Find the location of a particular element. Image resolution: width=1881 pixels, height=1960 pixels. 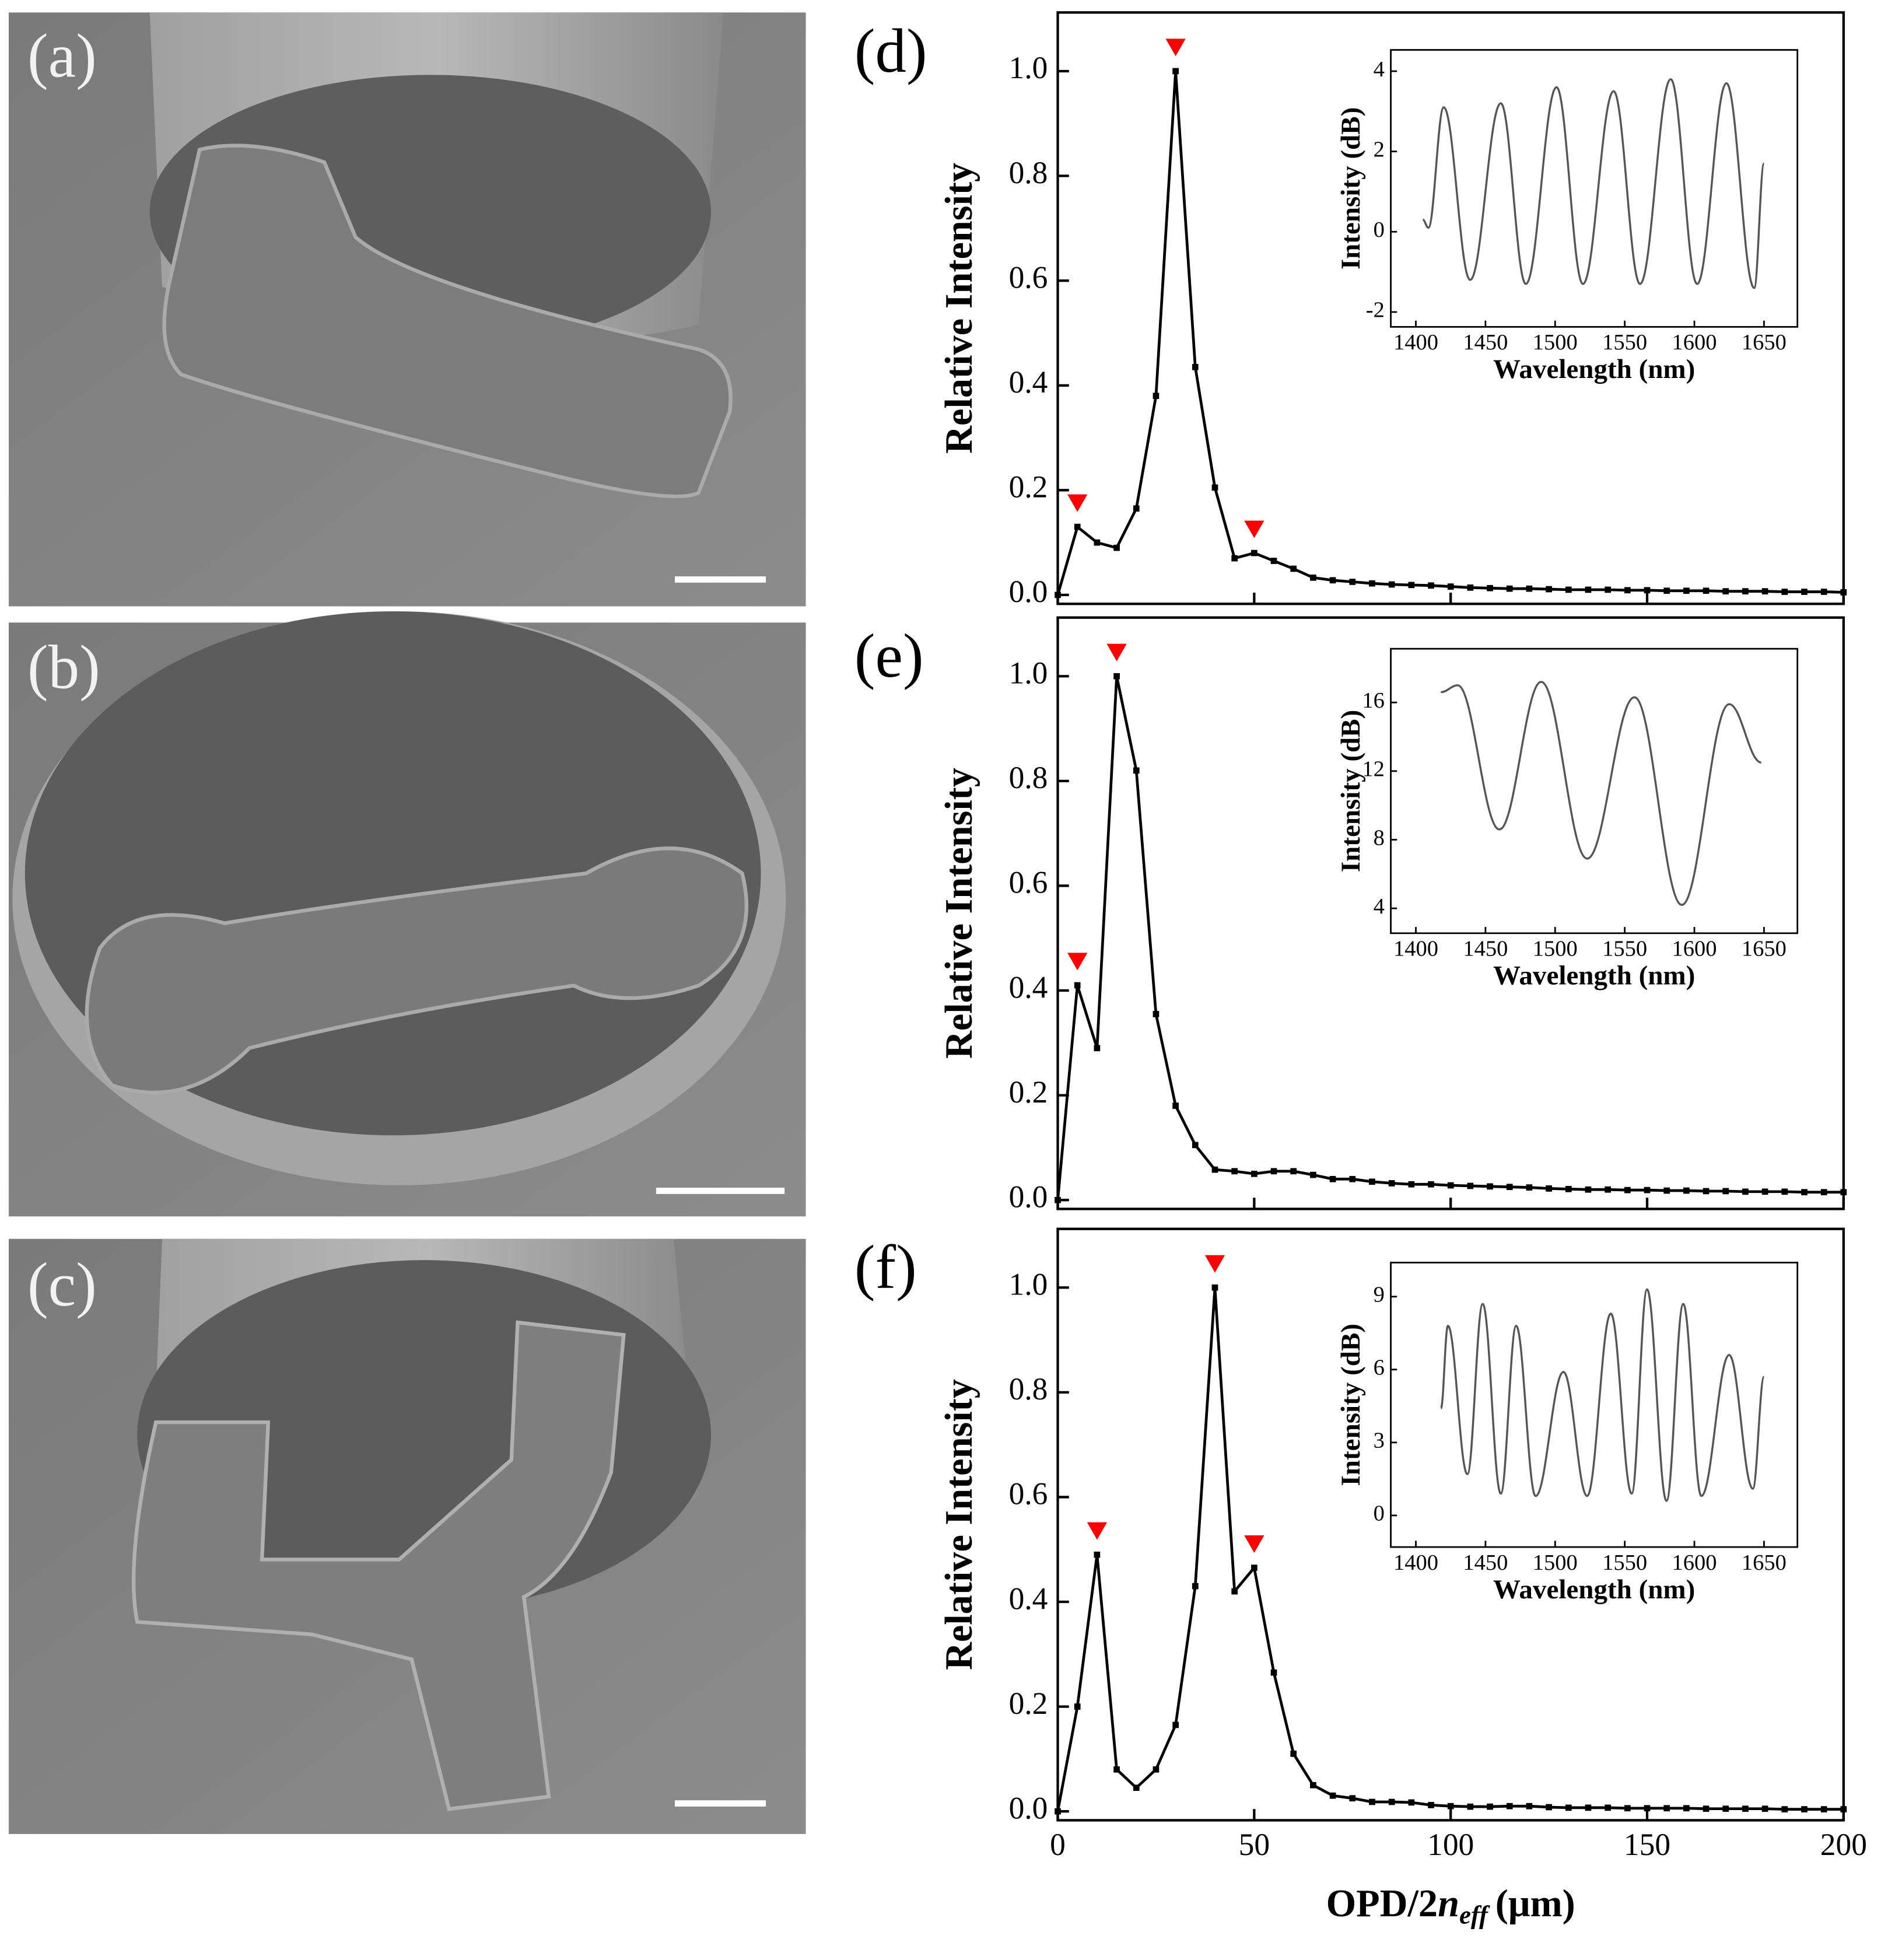

inset-x-tick-label: 1600 is located at coordinates (1695, 342).